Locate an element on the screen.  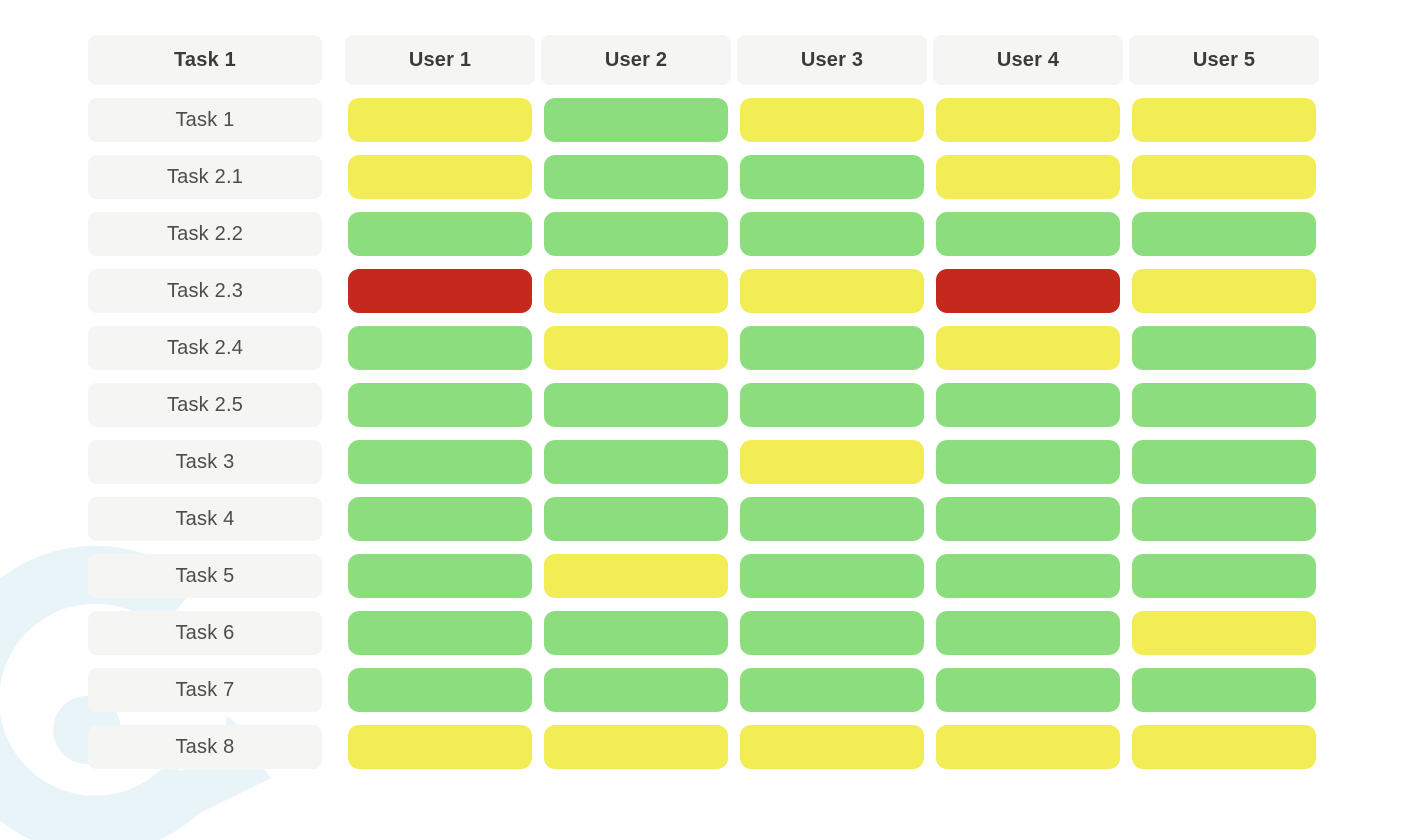
column-header-user-2: User 2 is located at coordinates (636, 60).